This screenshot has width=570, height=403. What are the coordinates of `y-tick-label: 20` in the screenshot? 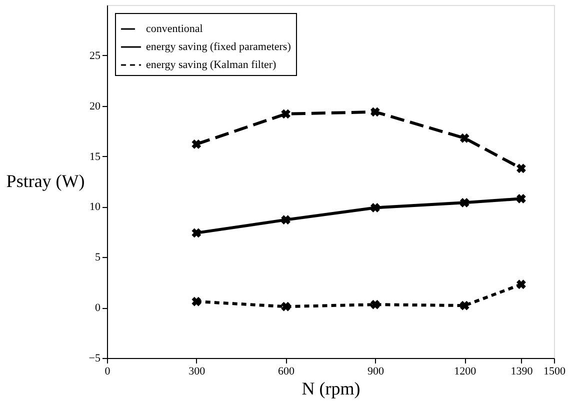 It's located at (95, 106).